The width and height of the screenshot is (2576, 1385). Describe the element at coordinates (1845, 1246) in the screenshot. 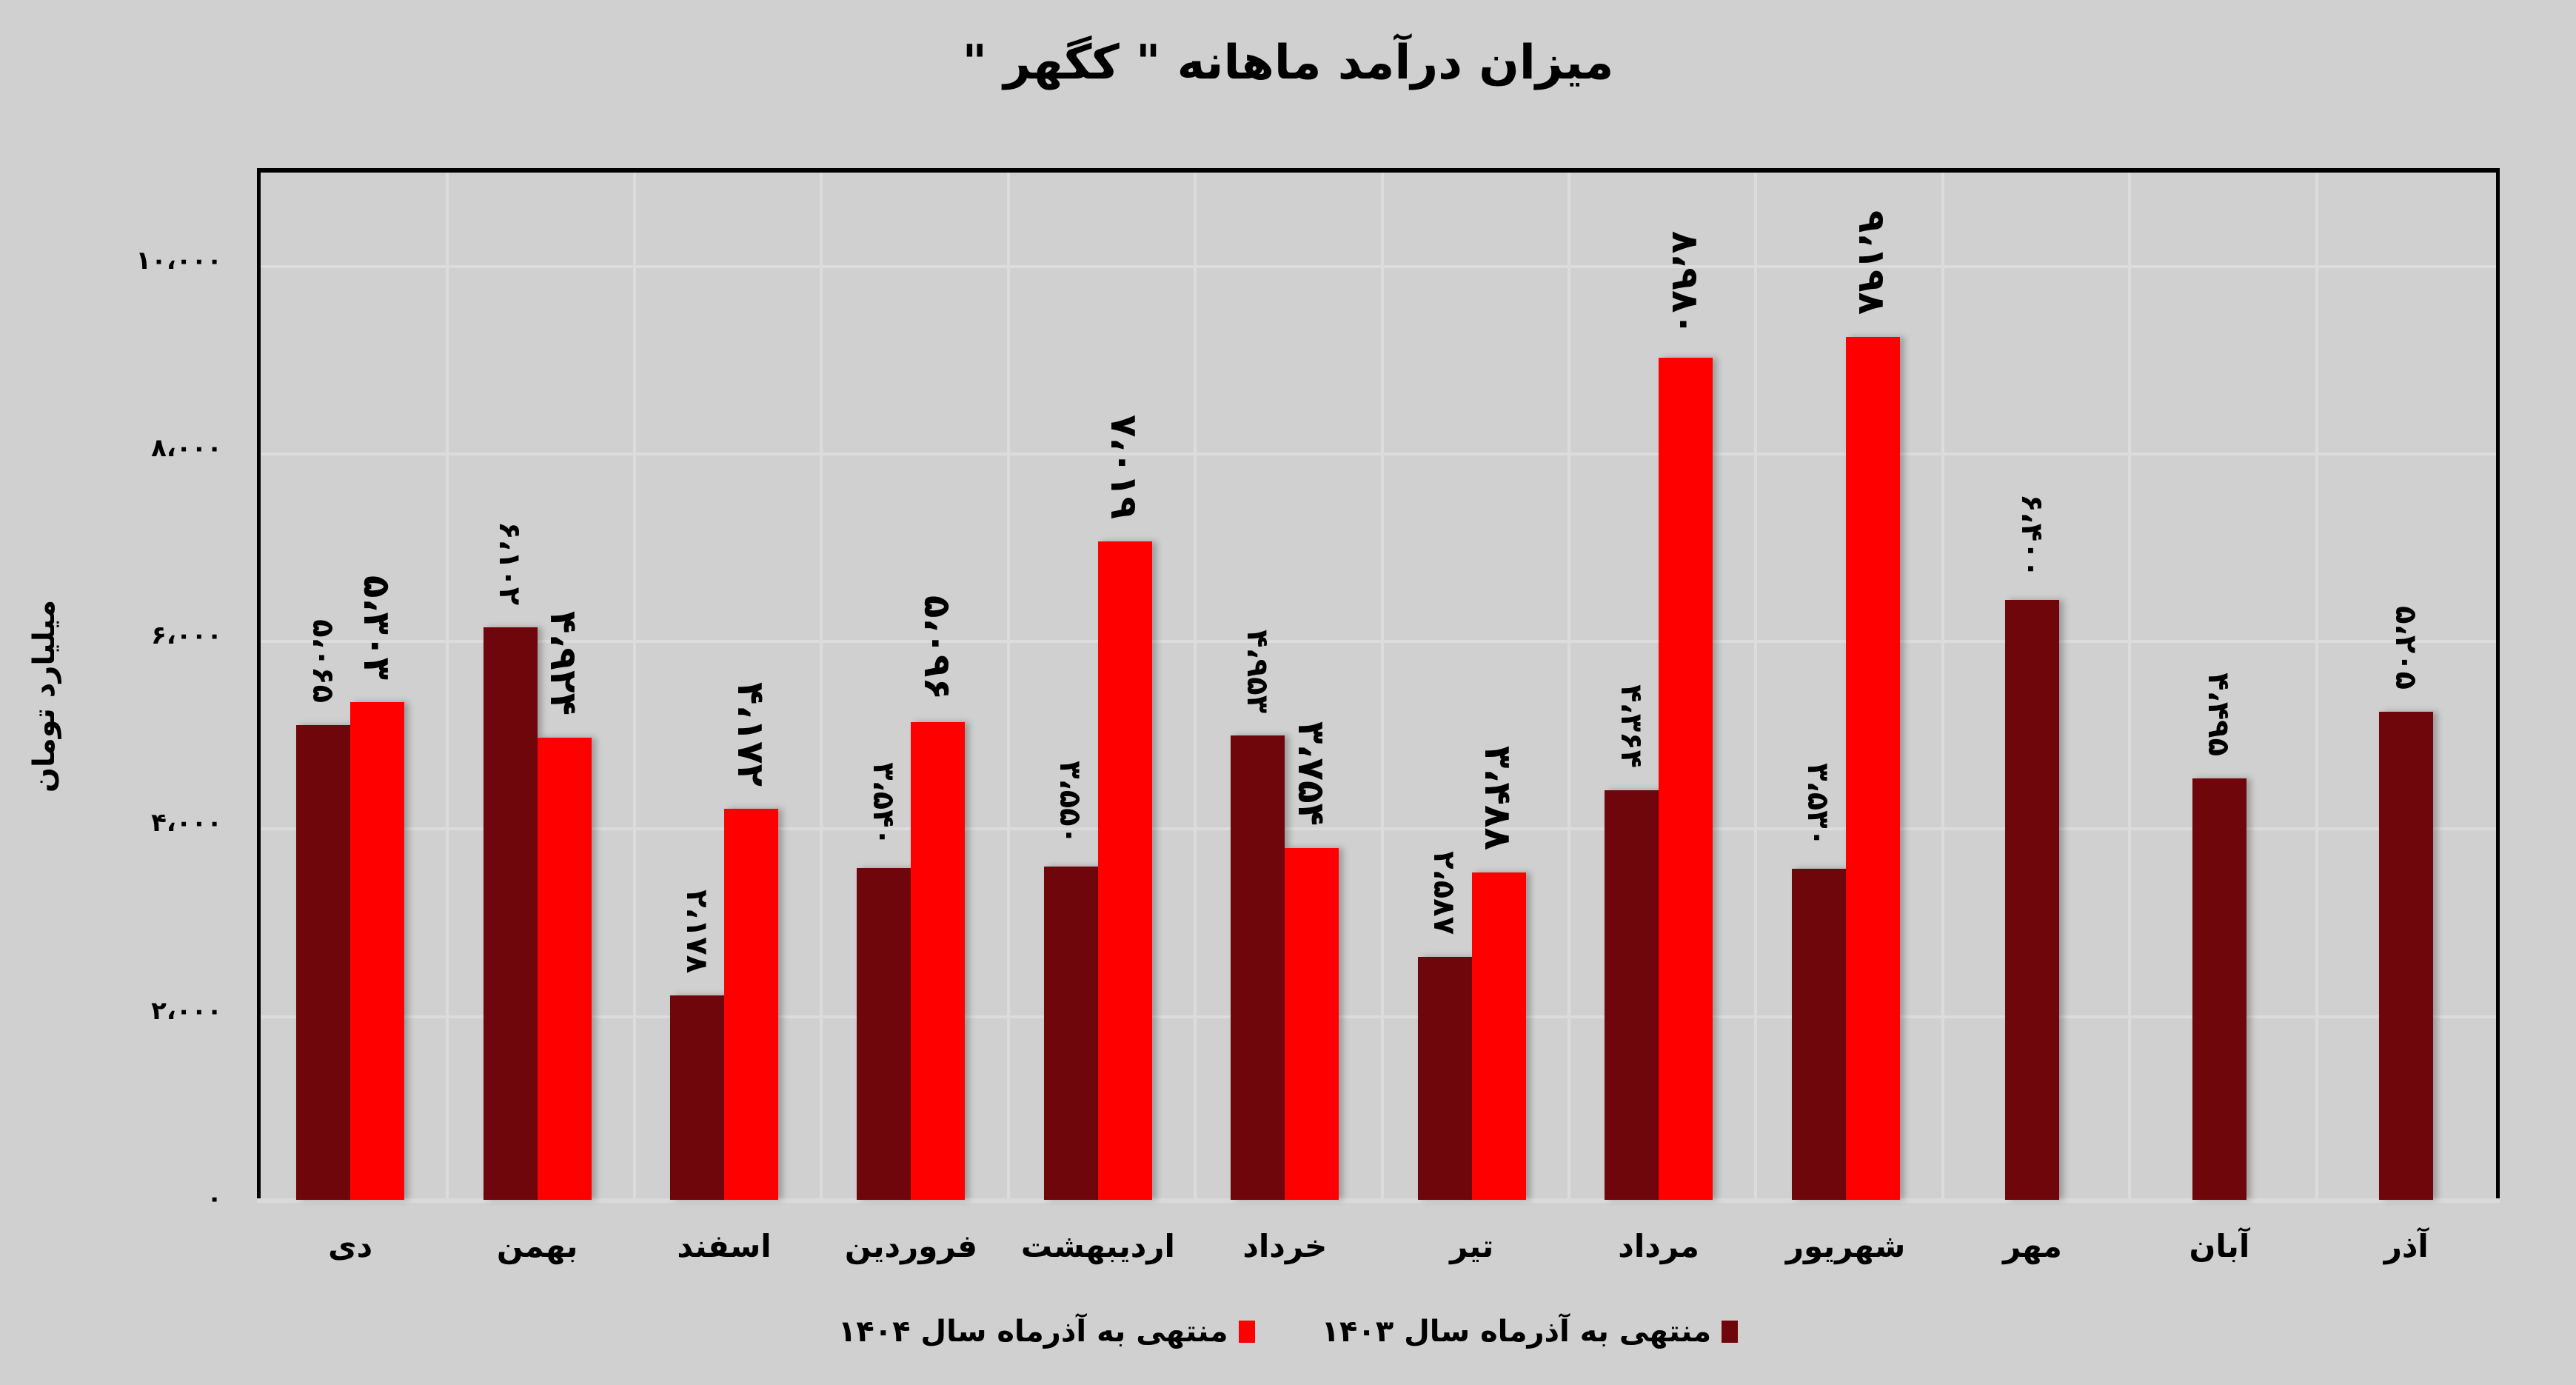

I see `x-tick-label: شهریور` at that location.